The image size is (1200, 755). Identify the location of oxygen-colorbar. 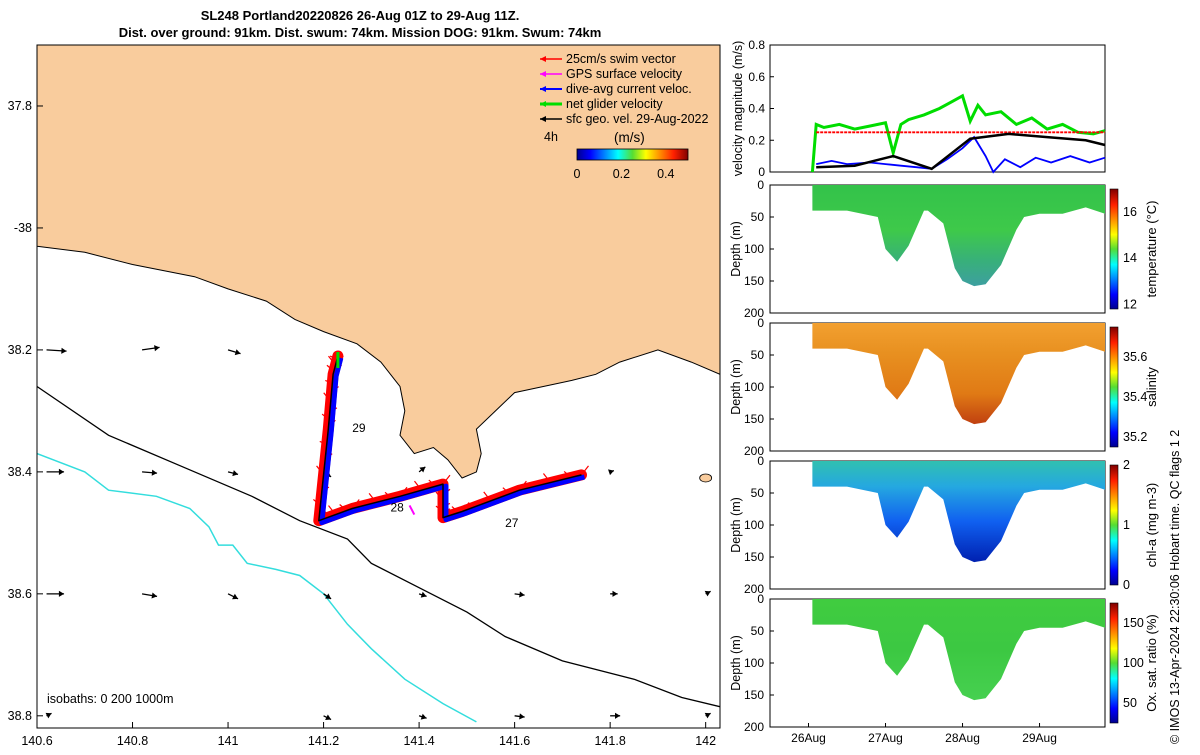
(1114, 663).